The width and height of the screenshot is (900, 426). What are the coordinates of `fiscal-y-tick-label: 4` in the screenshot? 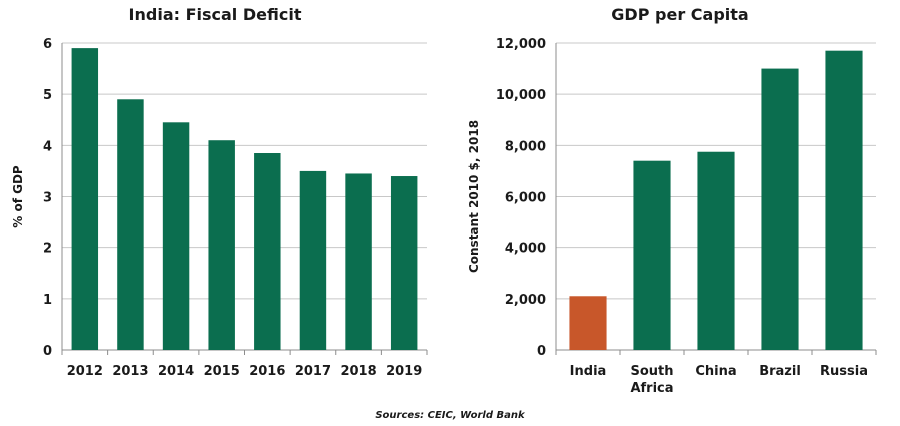 It's located at (47, 146).